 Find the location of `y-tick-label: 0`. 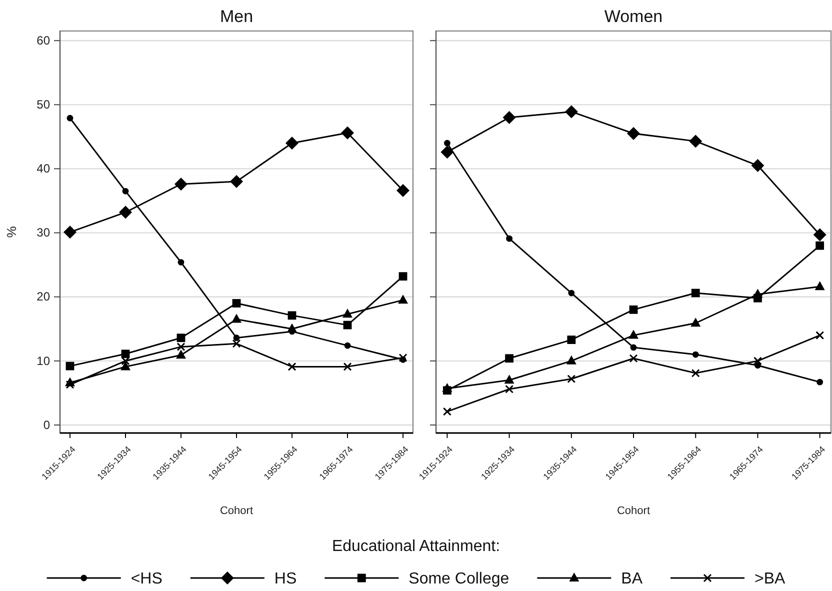

y-tick-label: 0 is located at coordinates (46, 425).